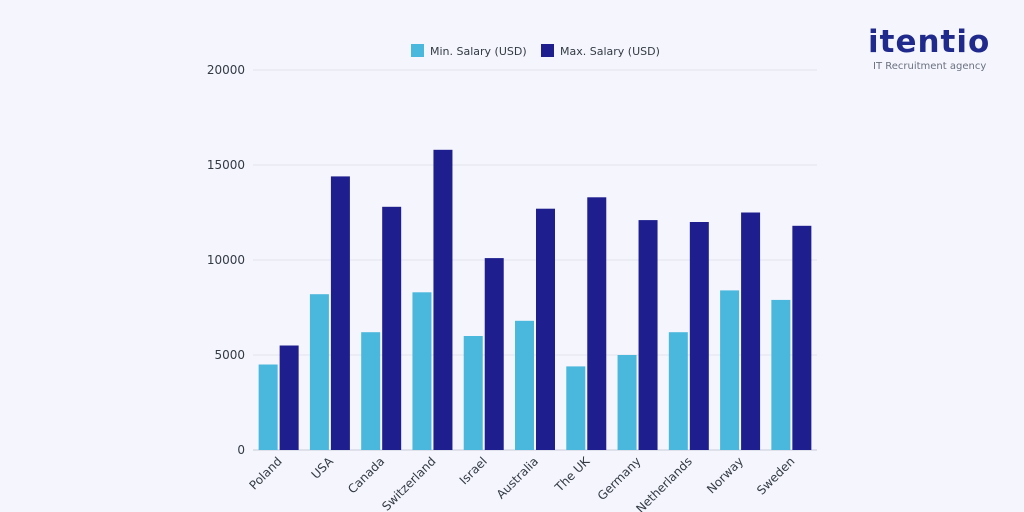 The width and height of the screenshot is (1024, 512). What do you see at coordinates (323, 468) in the screenshot?
I see `x-tick-label: USA` at bounding box center [323, 468].